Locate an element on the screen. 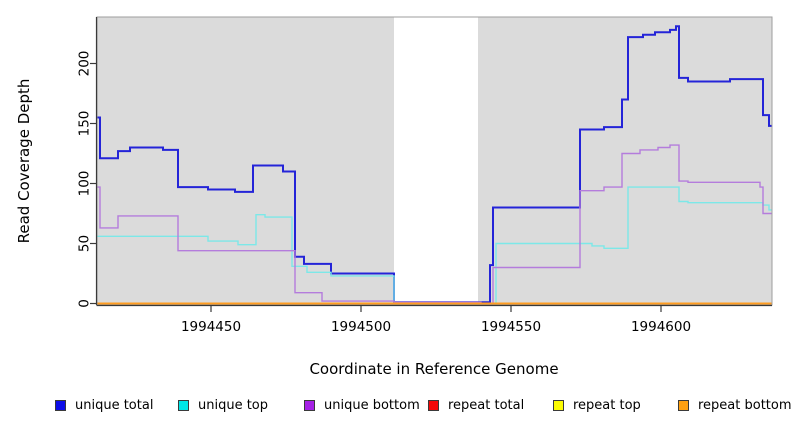 Image resolution: width=792 pixels, height=432 pixels. y-tick-label: 100 is located at coordinates (85, 184).